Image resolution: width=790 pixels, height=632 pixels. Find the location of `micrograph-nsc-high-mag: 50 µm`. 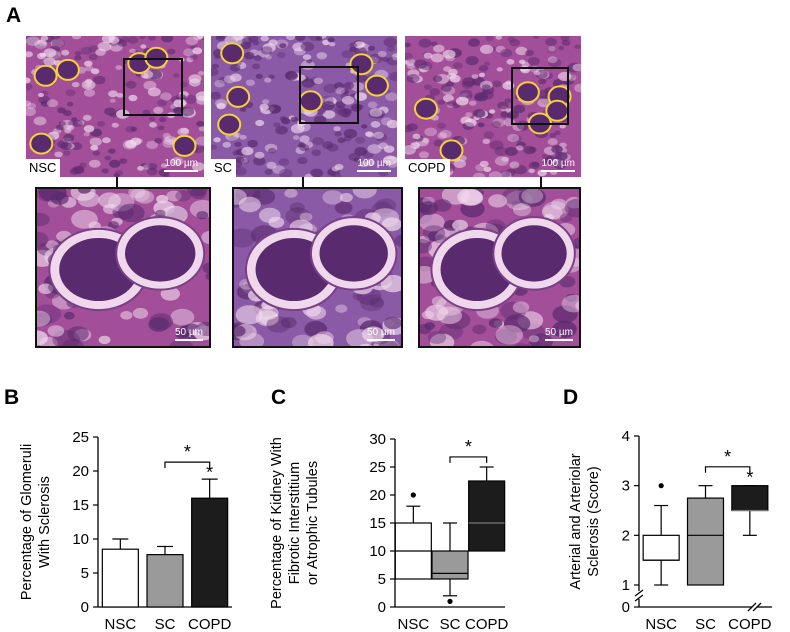

micrograph-nsc-high-mag: 50 µm is located at coordinates (123, 267).